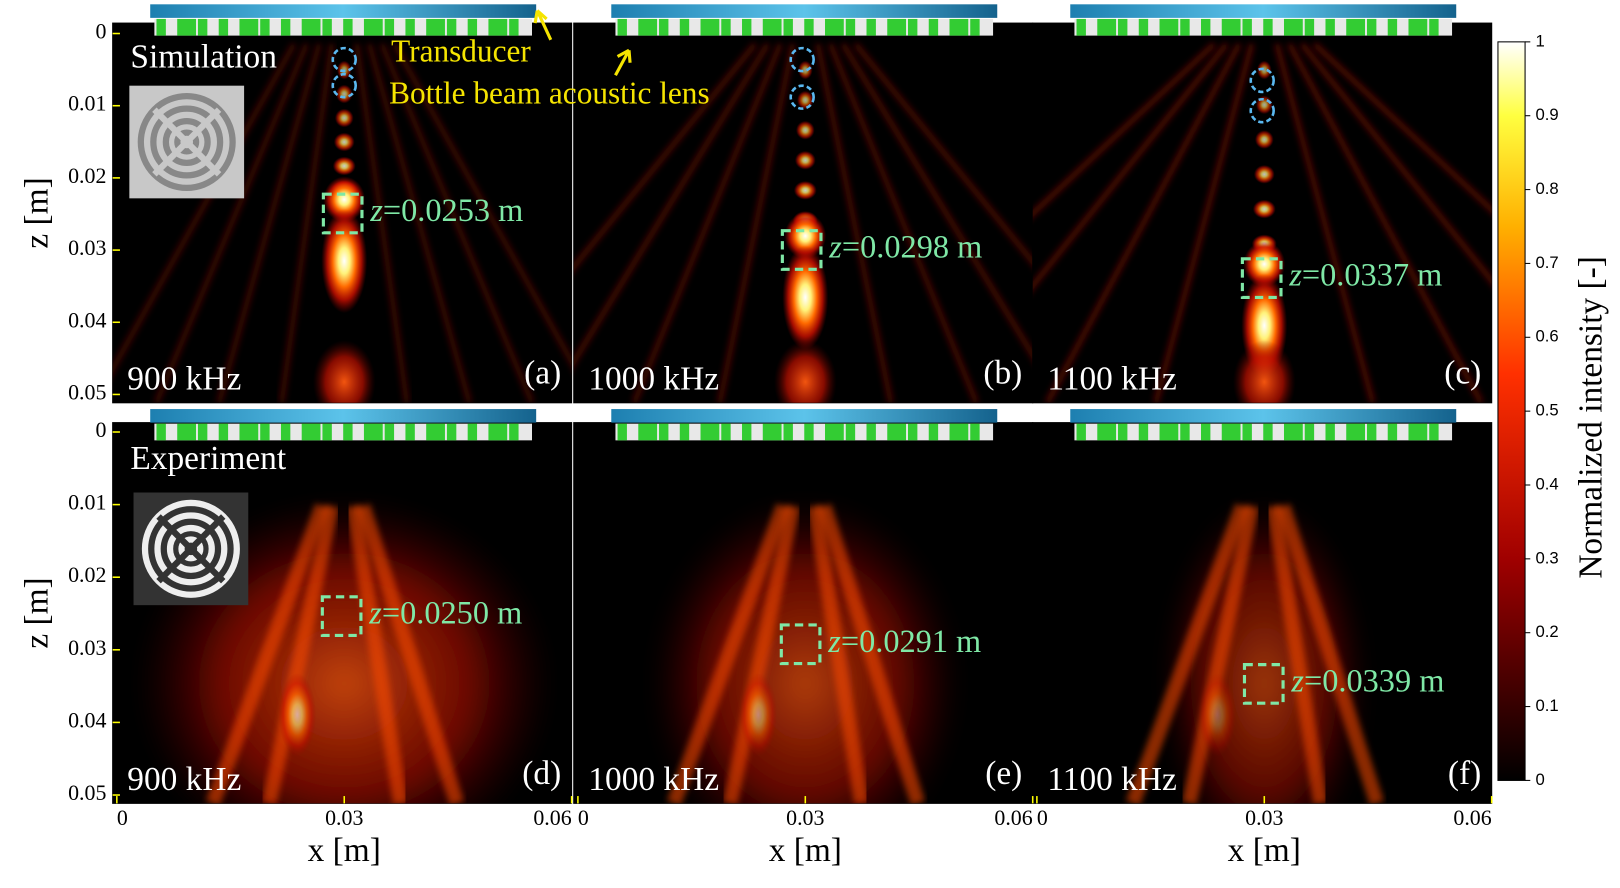 The image size is (1620, 888). What do you see at coordinates (1547, 557) in the screenshot?
I see `colorbar-tick-label: 0.3` at bounding box center [1547, 557].